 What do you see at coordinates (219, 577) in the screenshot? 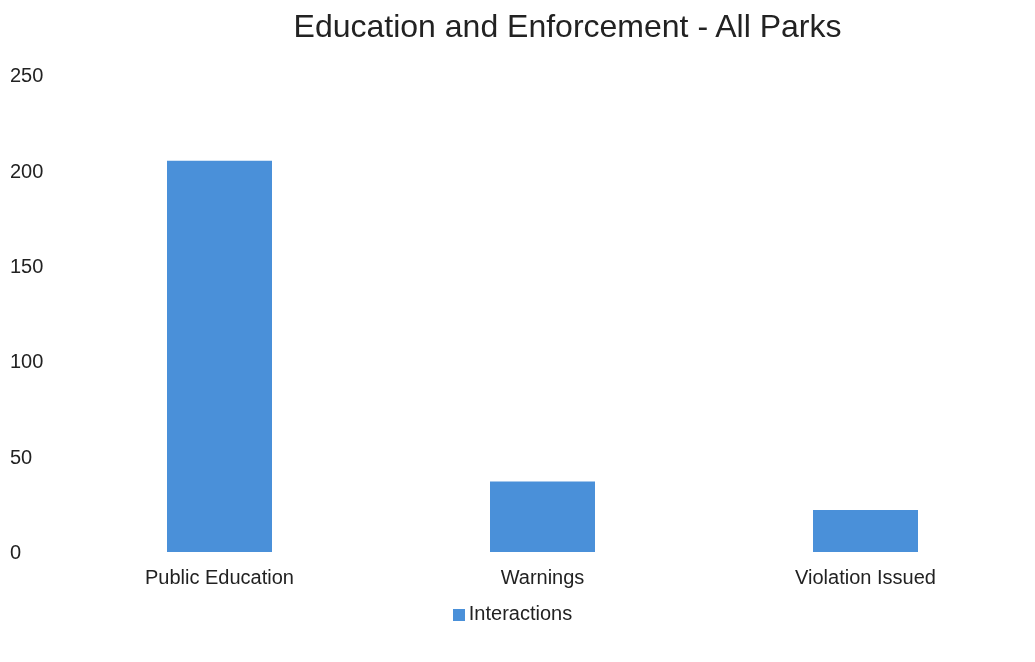
I see `x-tick-label: Public Education` at bounding box center [219, 577].